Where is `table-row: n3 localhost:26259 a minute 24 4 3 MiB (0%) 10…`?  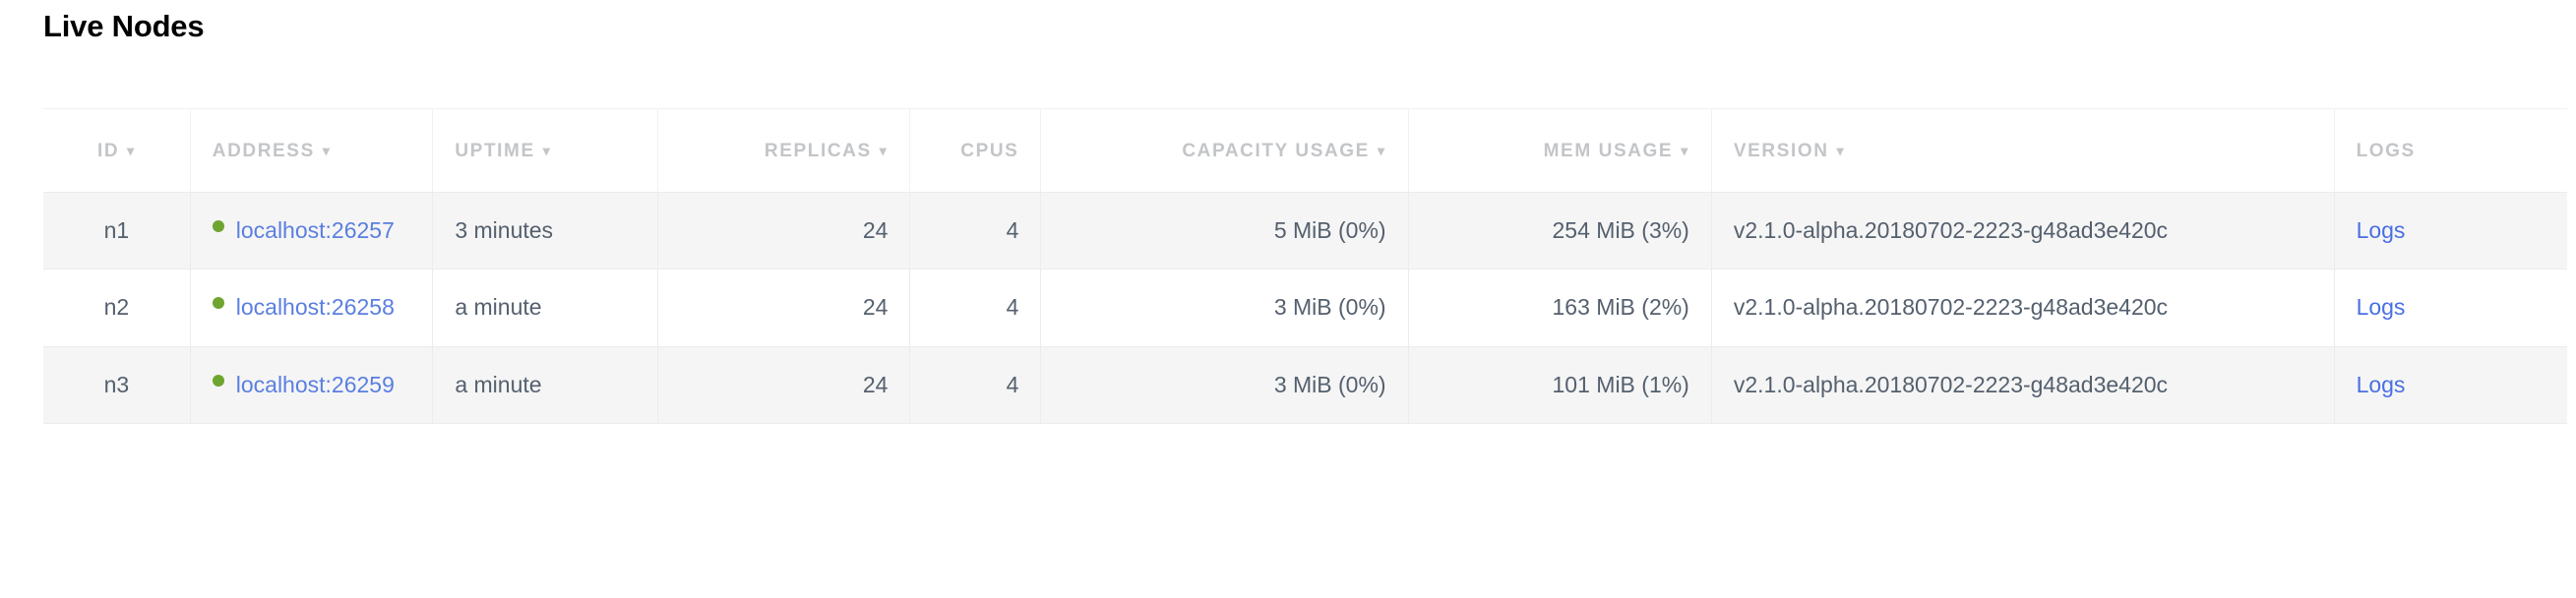
table-row: n3 localhost:26259 a minute 24 4 3 MiB (0%) 10… is located at coordinates (1305, 385).